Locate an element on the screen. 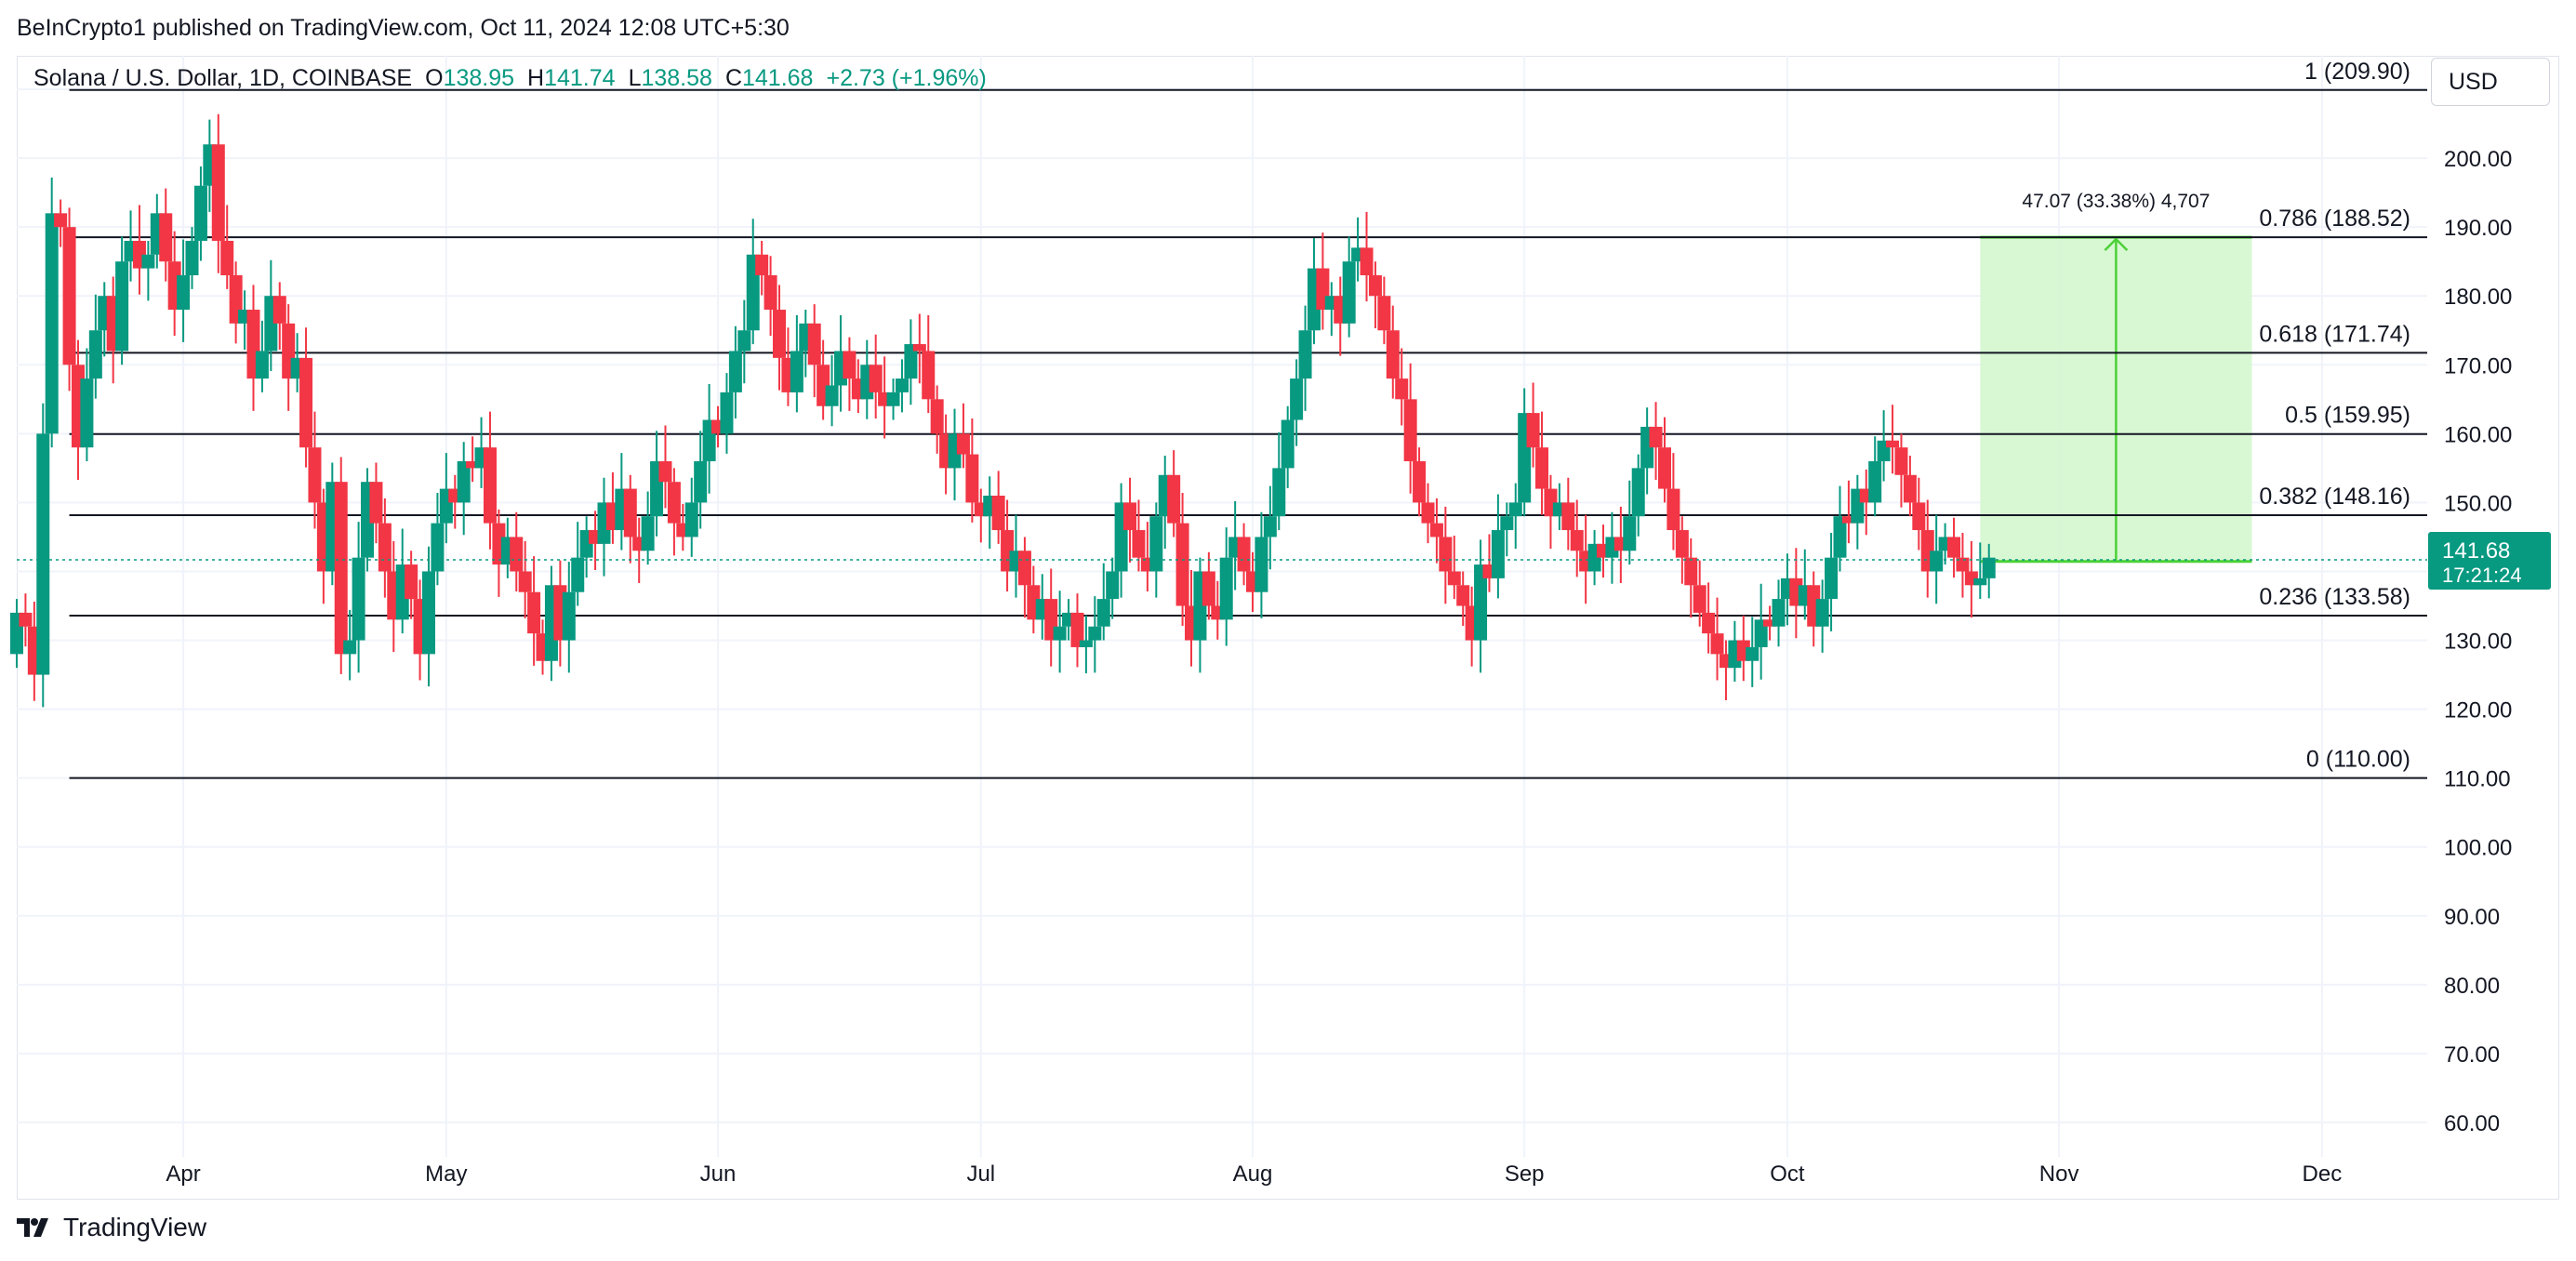 The height and width of the screenshot is (1261, 2576). high-value: 141.74 is located at coordinates (580, 78).